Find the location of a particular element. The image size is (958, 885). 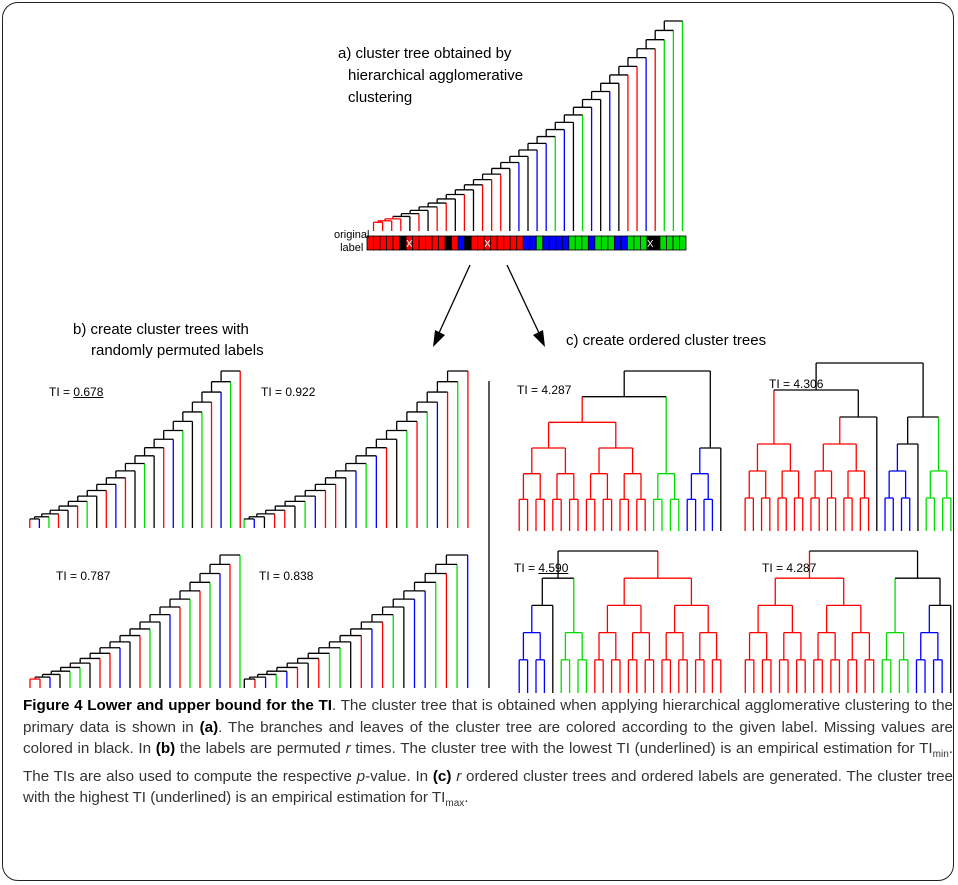

ti-value: 0.838 is located at coordinates (298, 576).